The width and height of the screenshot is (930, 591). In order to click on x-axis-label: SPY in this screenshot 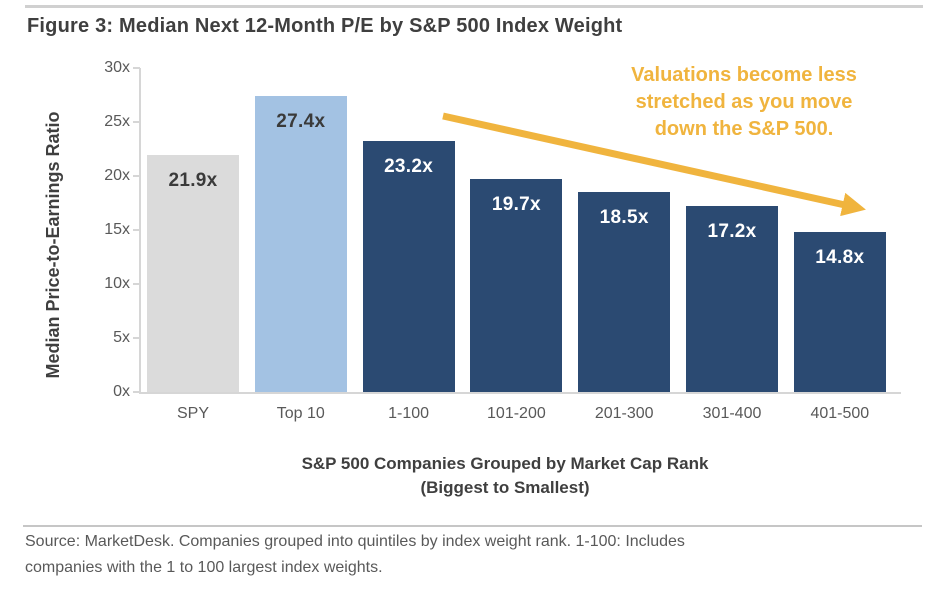, I will do `click(192, 413)`.